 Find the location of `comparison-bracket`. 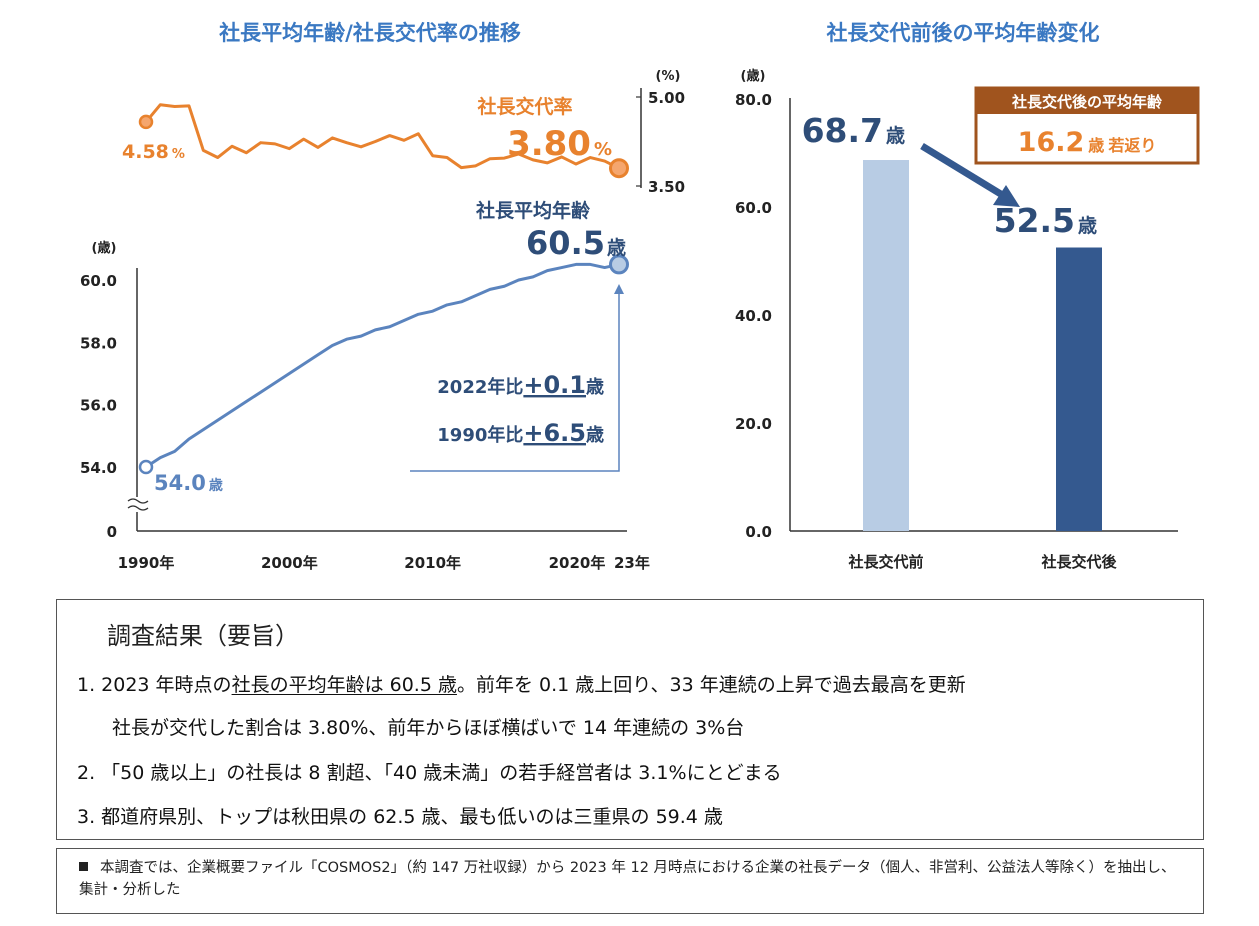

comparison-bracket is located at coordinates (515, 381).